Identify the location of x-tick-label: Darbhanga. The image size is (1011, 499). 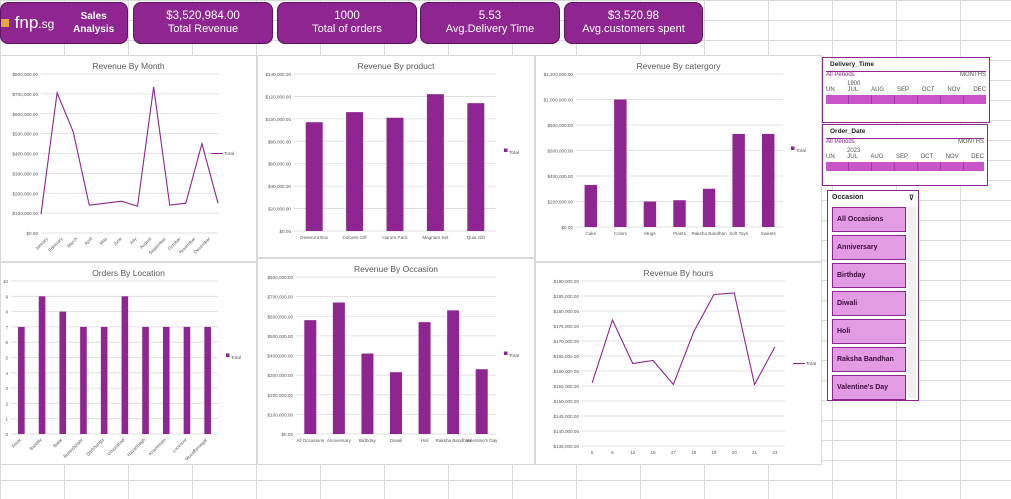
(95, 447).